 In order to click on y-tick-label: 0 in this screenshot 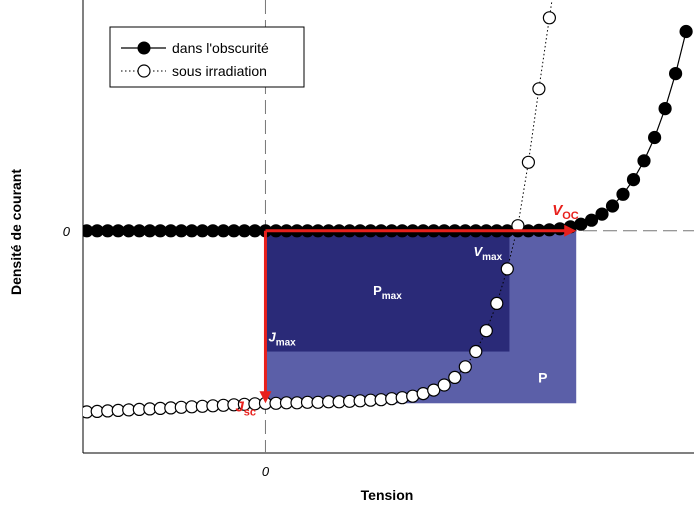, I will do `click(67, 231)`.